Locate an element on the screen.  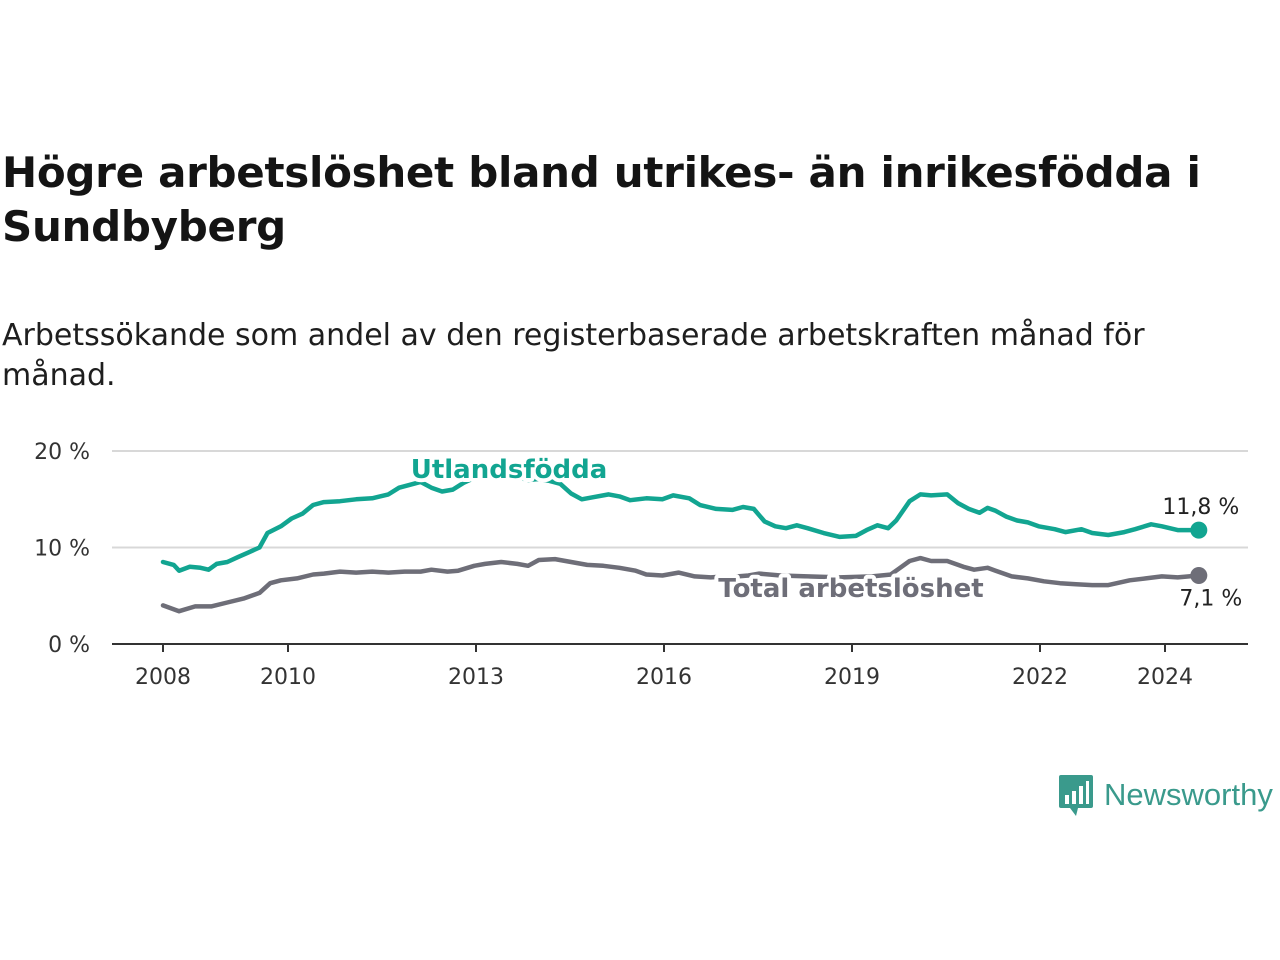
series-line-total is located at coordinates (681, 584).